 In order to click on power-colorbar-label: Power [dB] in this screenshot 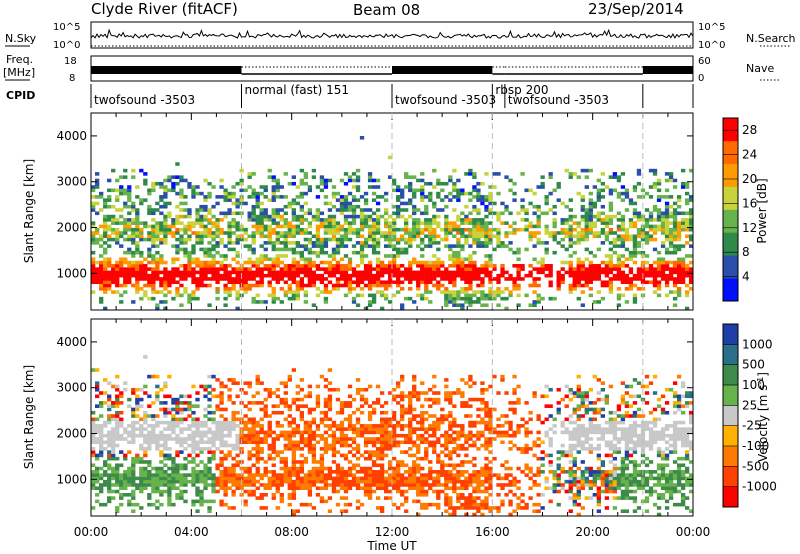, I will do `click(762, 210)`.